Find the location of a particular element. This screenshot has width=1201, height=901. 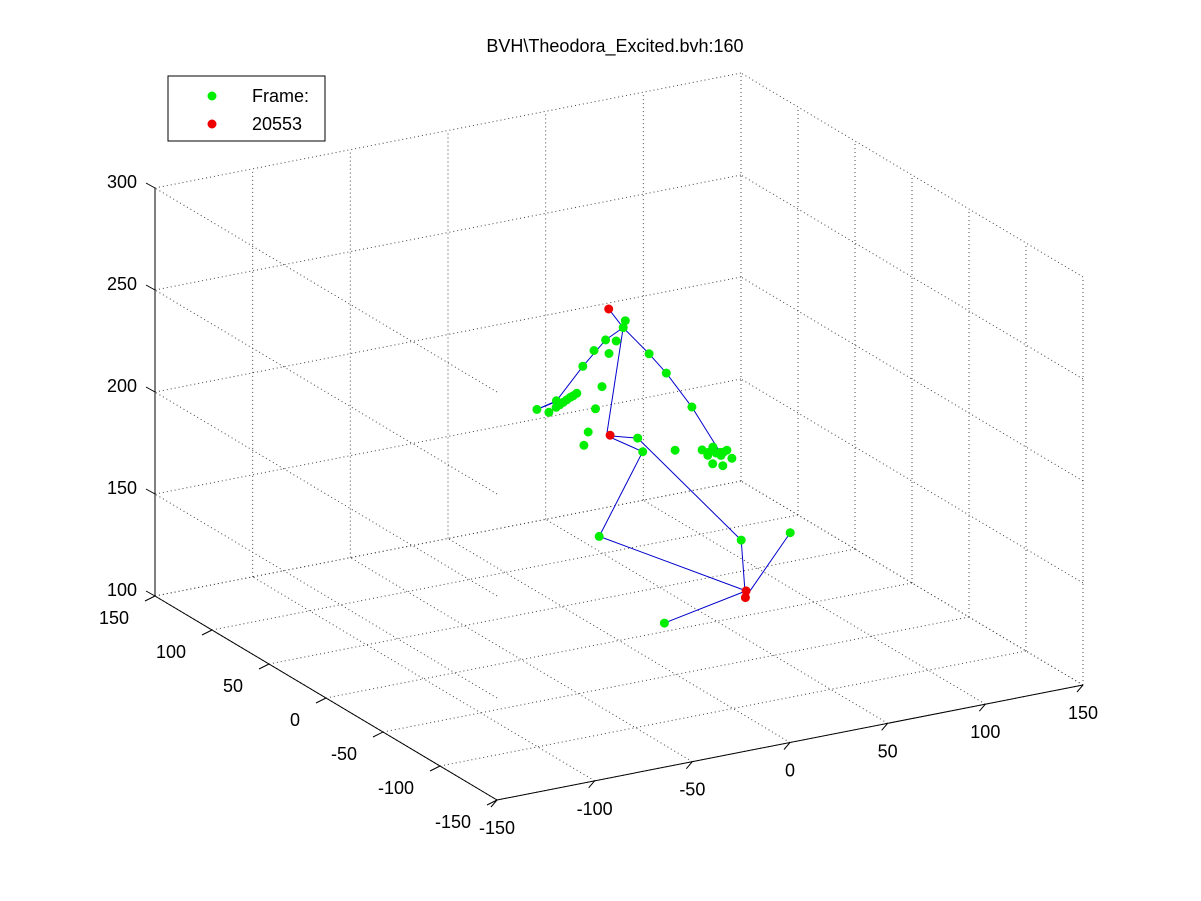

z-tick-label: 200 is located at coordinates (122, 386).